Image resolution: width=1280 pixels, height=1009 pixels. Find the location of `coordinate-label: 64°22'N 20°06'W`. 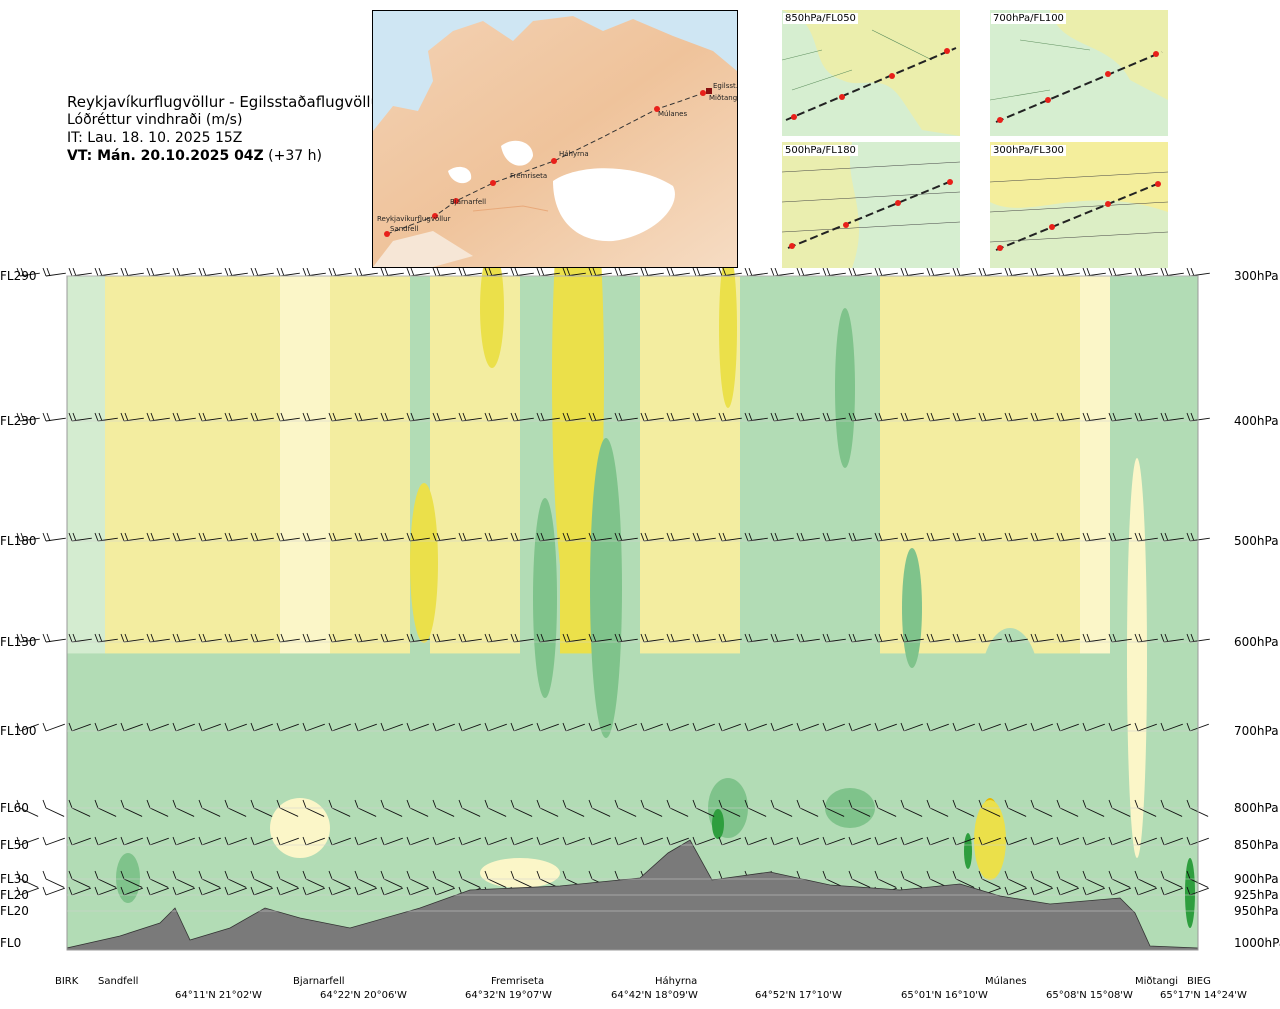

coordinate-label: 64°22'N 20°06'W is located at coordinates (363, 995).